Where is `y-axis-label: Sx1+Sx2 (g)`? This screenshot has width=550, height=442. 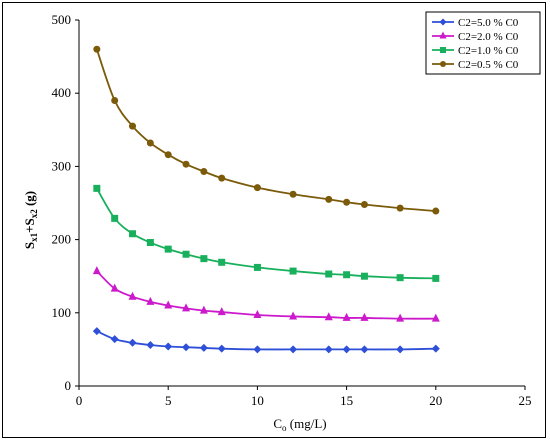 y-axis-label: Sx1+Sx2 (g) is located at coordinates (30, 220).